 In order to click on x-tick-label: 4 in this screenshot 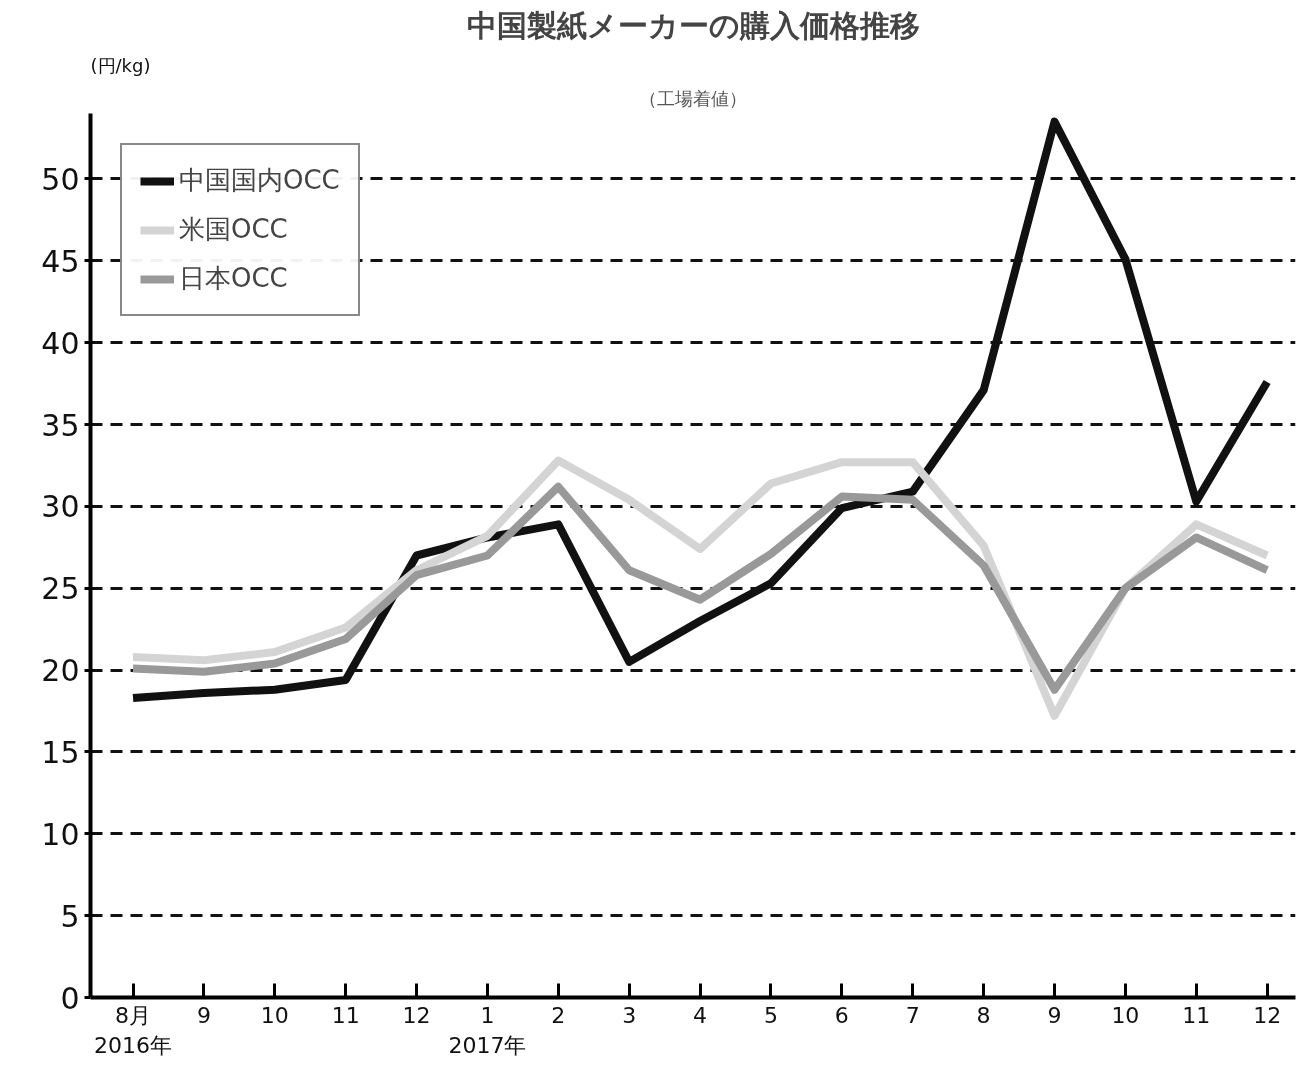, I will do `click(700, 1015)`.